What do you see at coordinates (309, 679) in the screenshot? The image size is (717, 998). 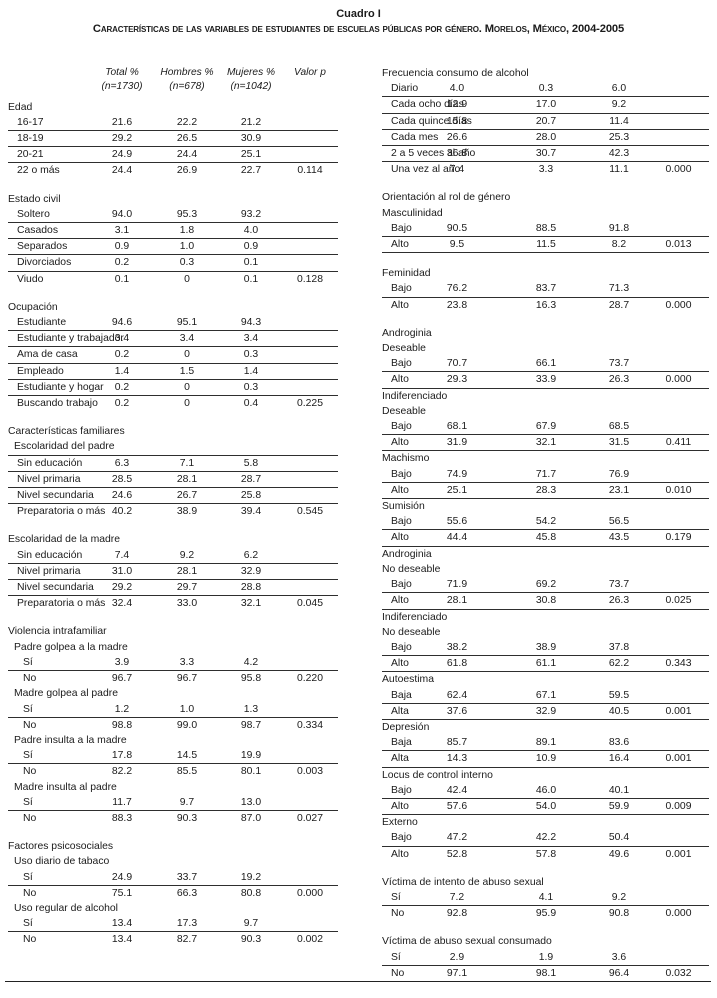 I see `cell-value: 0.220` at bounding box center [309, 679].